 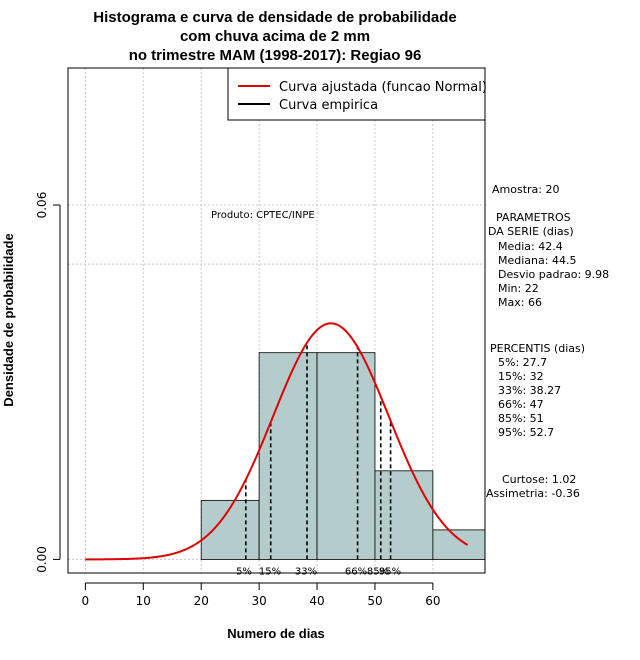 I want to click on chart-title-line-2: com chuva acima de 2 mm, so click(x=275, y=36).